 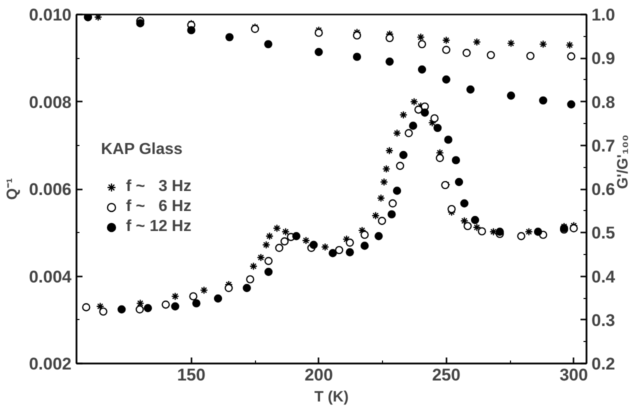 I want to click on x-tick-label: 250, so click(x=446, y=375).